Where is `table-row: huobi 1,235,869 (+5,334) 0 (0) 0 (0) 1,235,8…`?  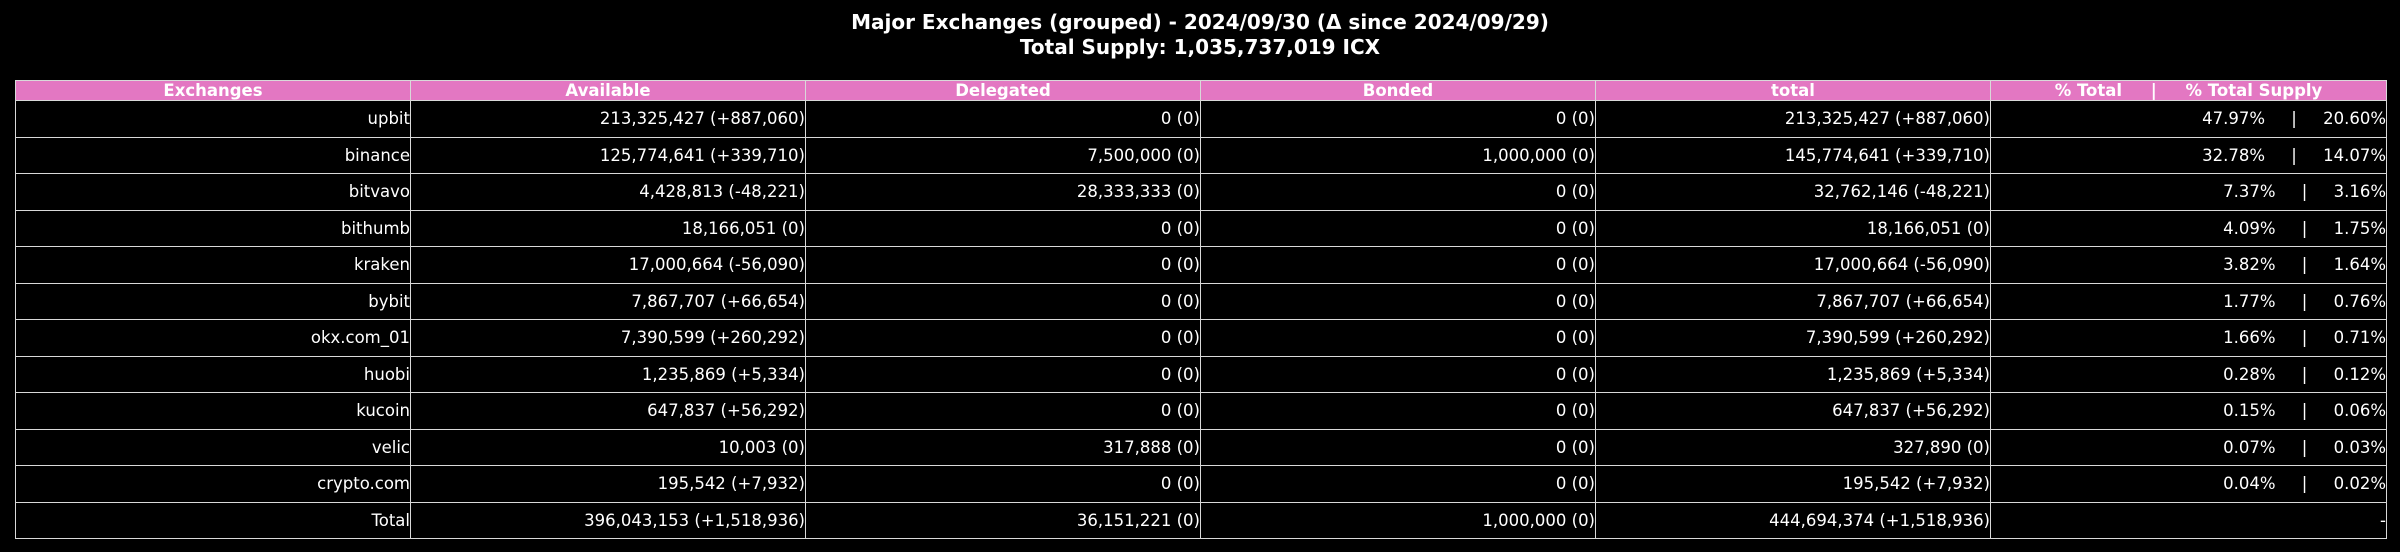 table-row: huobi 1,235,869 (+5,334) 0 (0) 0 (0) 1,235,8… is located at coordinates (1201, 374).